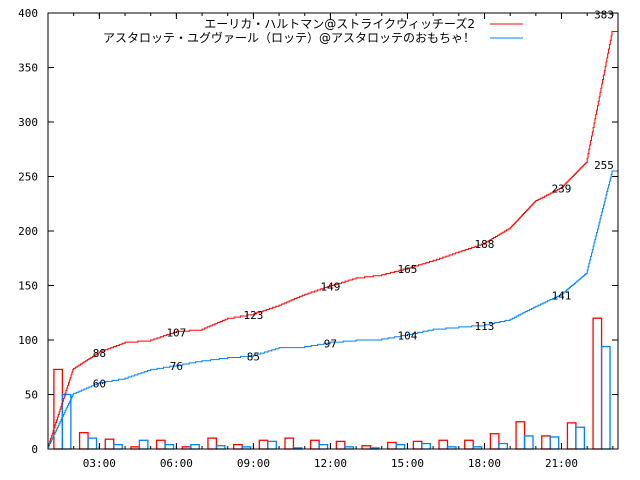 The image size is (640, 480). Describe the element at coordinates (330, 463) in the screenshot. I see `xtick-label: 12:00` at that location.